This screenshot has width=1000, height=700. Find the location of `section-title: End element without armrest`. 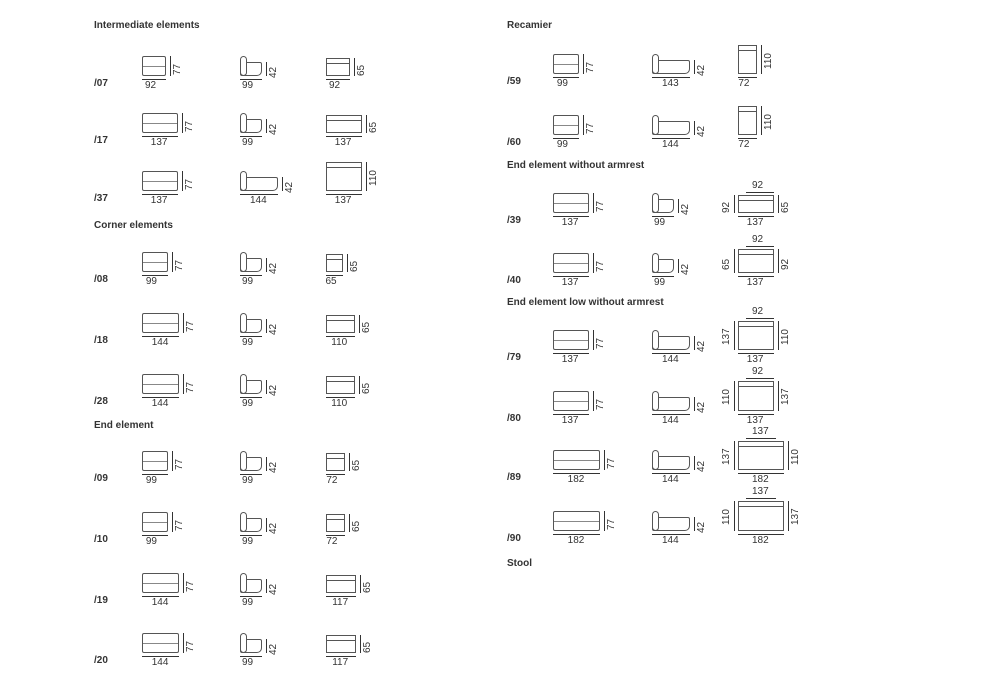

section-title: End element without armrest is located at coordinates (576, 165).